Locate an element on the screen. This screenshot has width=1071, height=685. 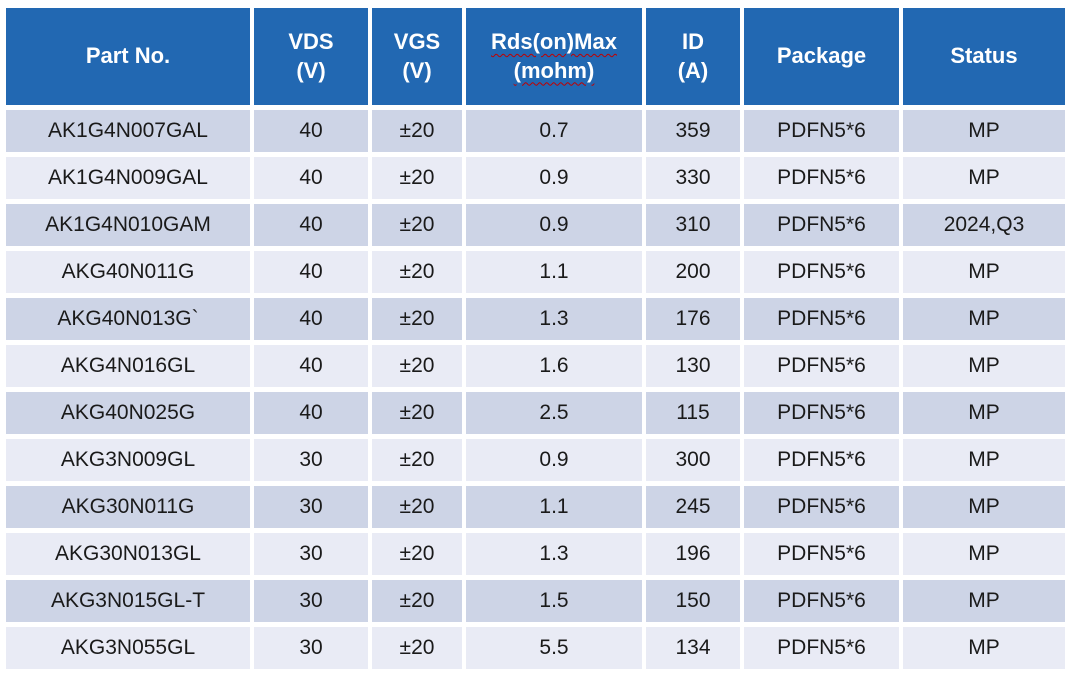
cell-id: 330 is located at coordinates (693, 178).